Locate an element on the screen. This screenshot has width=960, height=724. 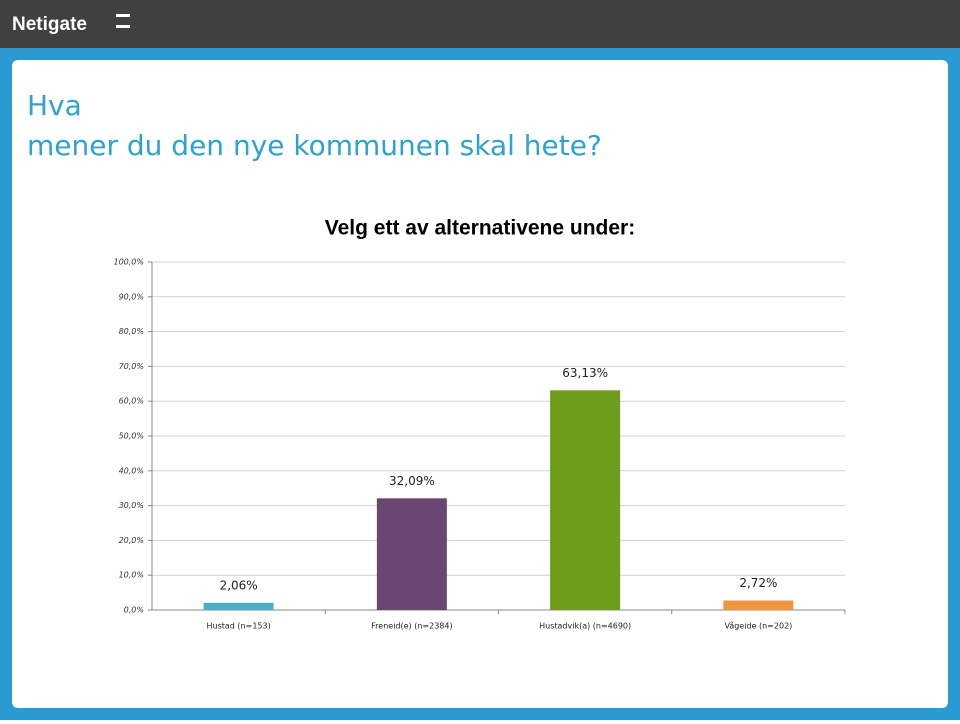
y-tick-label: 50,0% is located at coordinates (131, 436).